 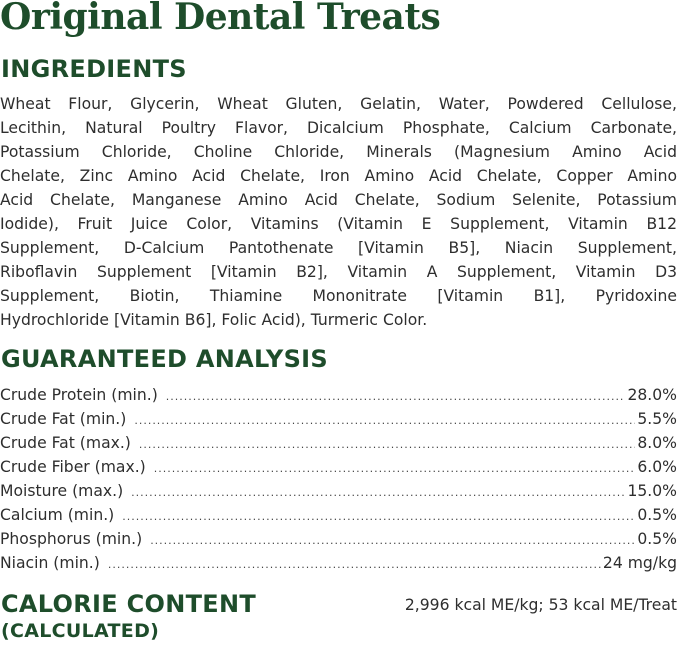 What do you see at coordinates (540, 605) in the screenshot?
I see `calorie-value: 2,996 kcal ME/kg; 53 kcal ME/Treat` at bounding box center [540, 605].